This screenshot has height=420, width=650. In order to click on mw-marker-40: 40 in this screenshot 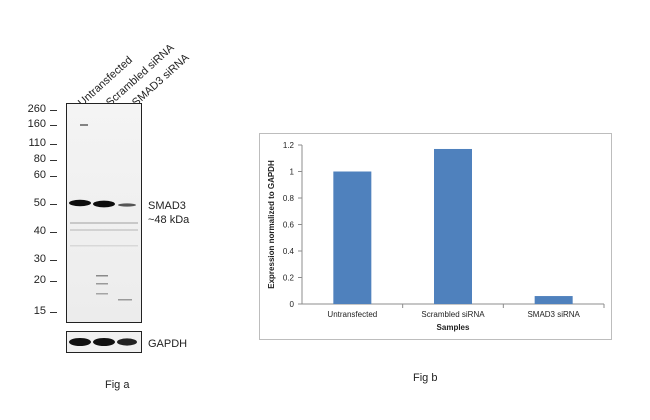, I will do `click(39, 231)`.